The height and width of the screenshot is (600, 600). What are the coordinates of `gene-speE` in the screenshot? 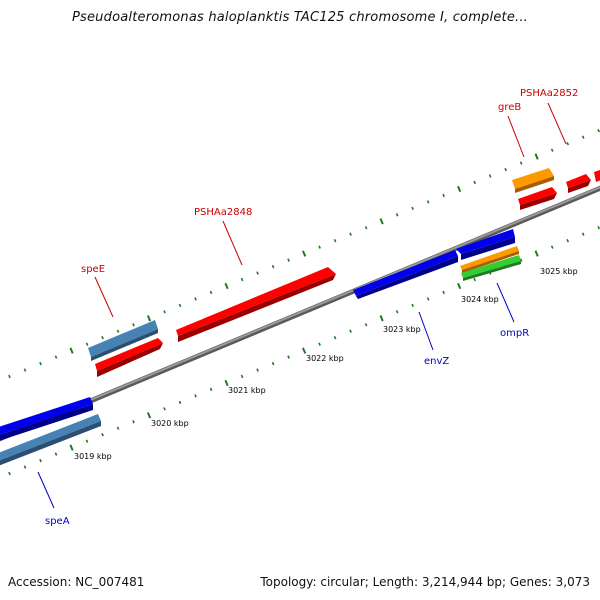 It's located at (123, 340).